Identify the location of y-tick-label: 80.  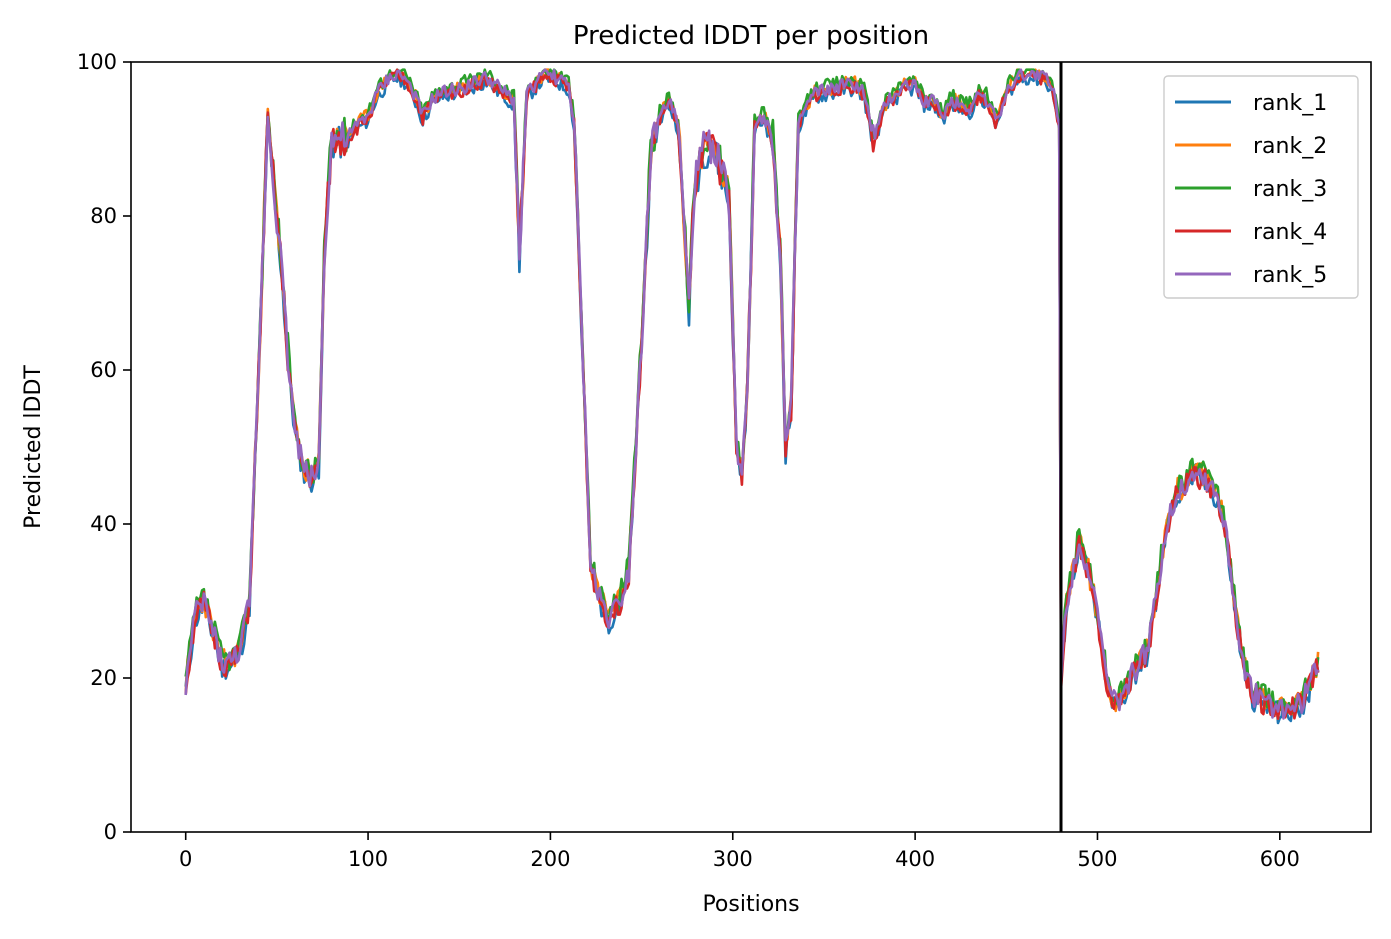
(103, 216).